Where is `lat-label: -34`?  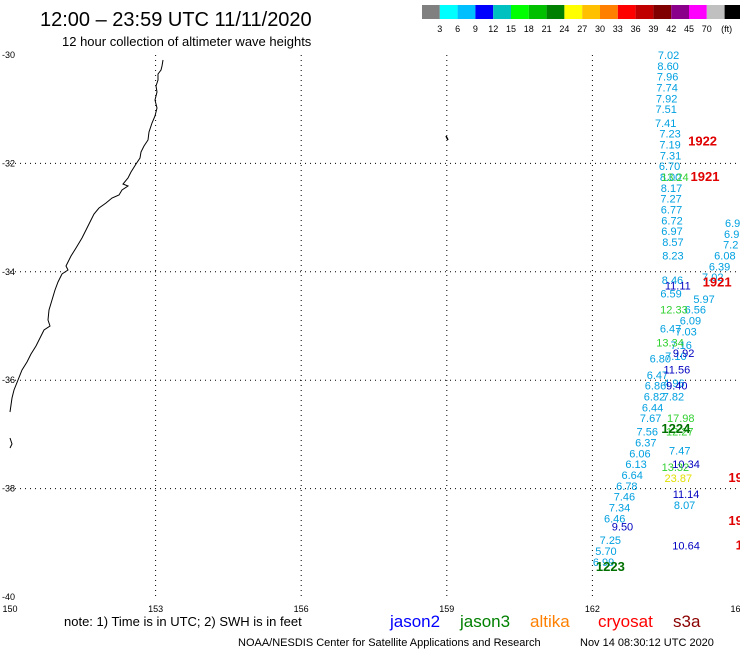
lat-label: -34 is located at coordinates (8, 272).